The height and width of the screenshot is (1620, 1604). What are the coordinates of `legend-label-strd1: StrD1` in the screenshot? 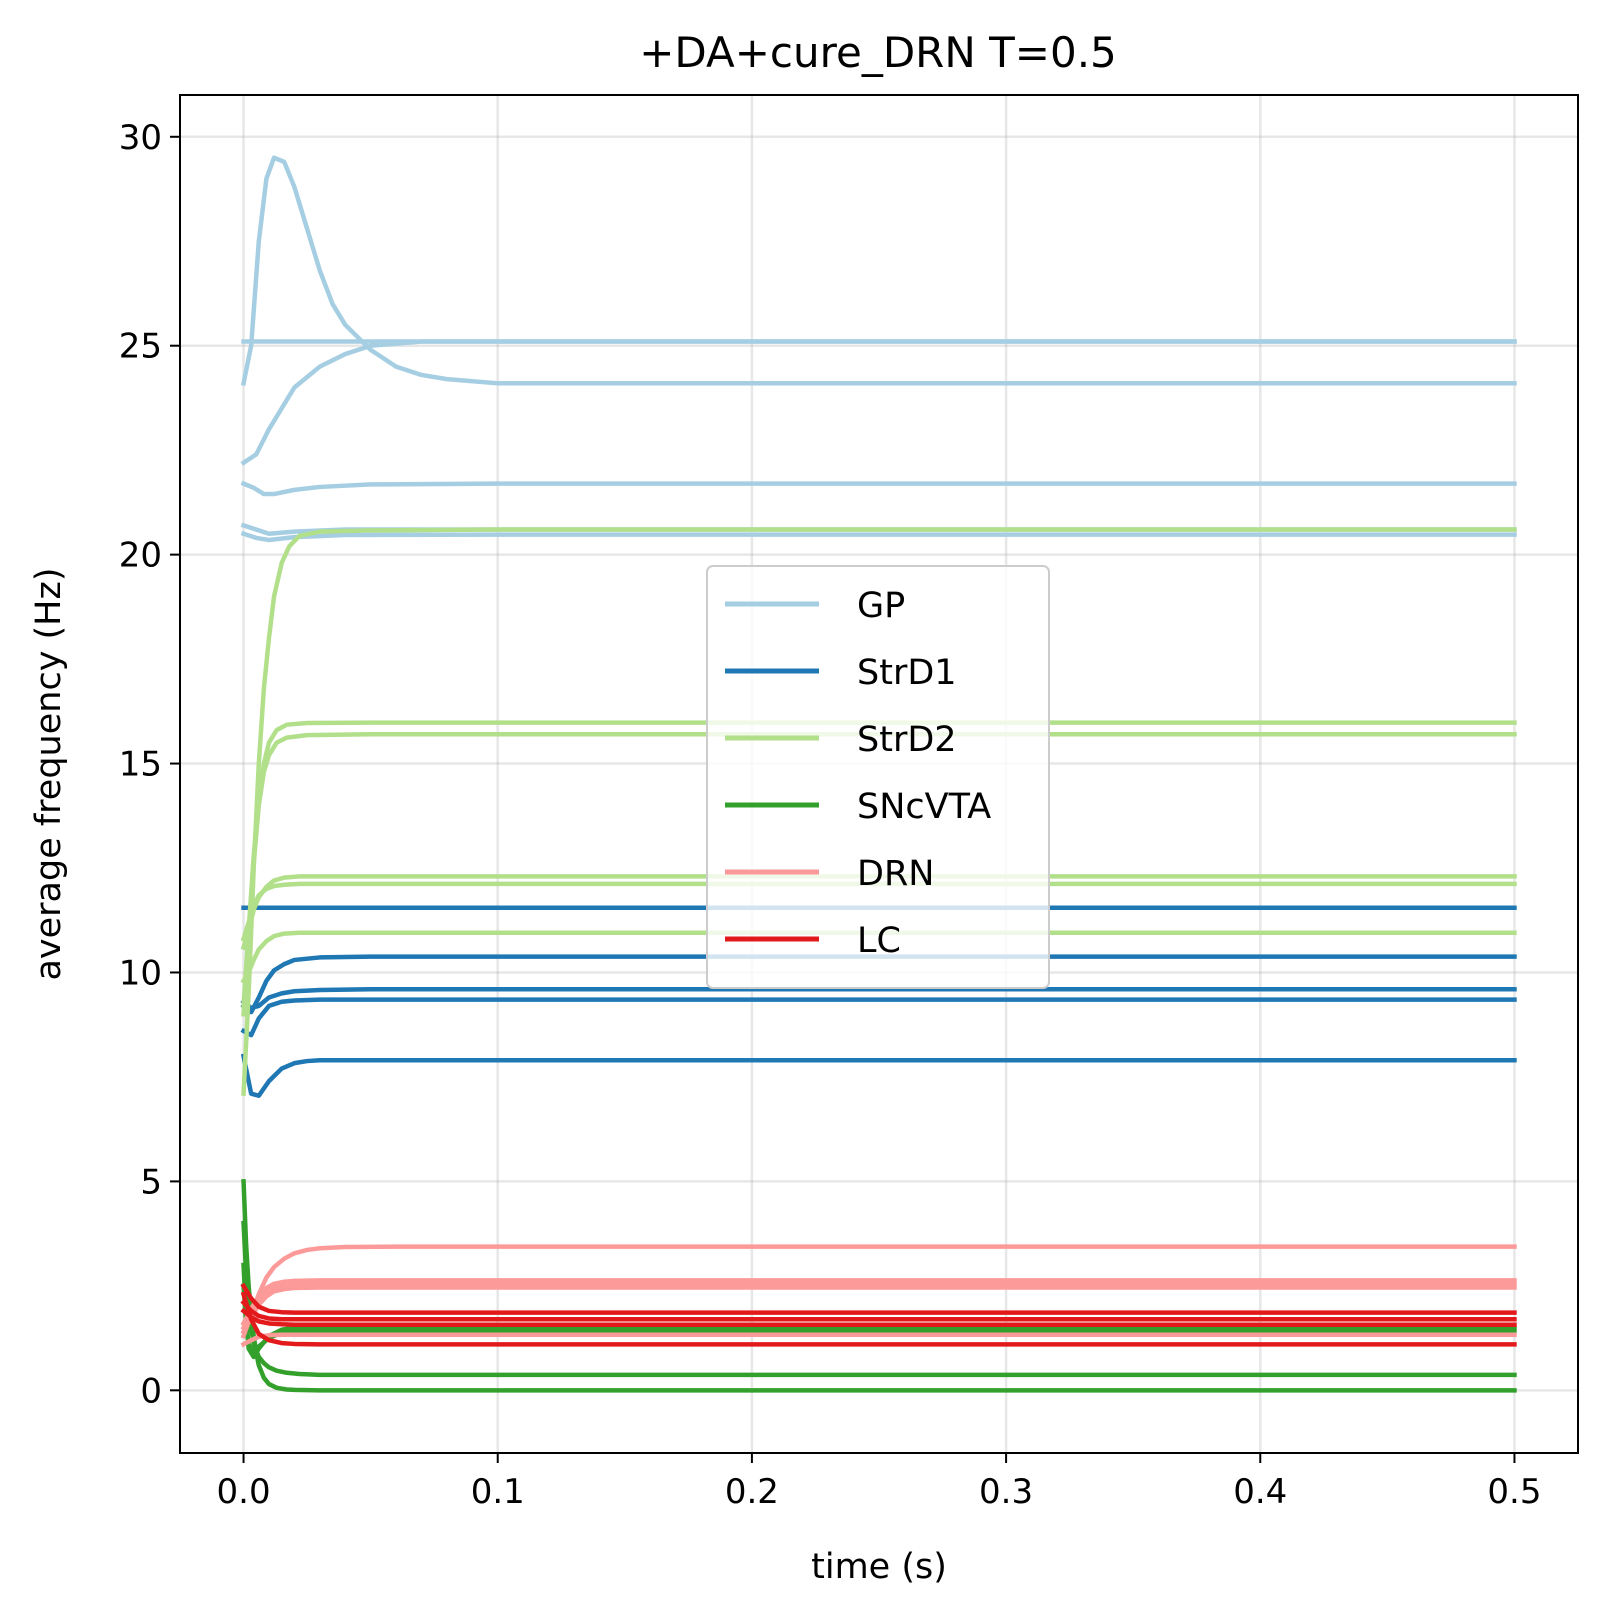 It's located at (907, 673).